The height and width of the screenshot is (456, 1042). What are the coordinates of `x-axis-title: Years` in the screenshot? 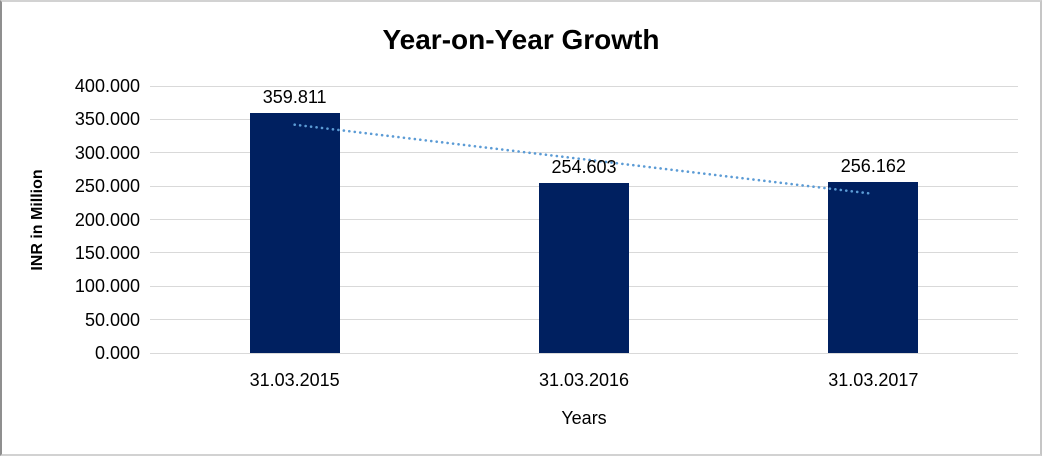 It's located at (584, 418).